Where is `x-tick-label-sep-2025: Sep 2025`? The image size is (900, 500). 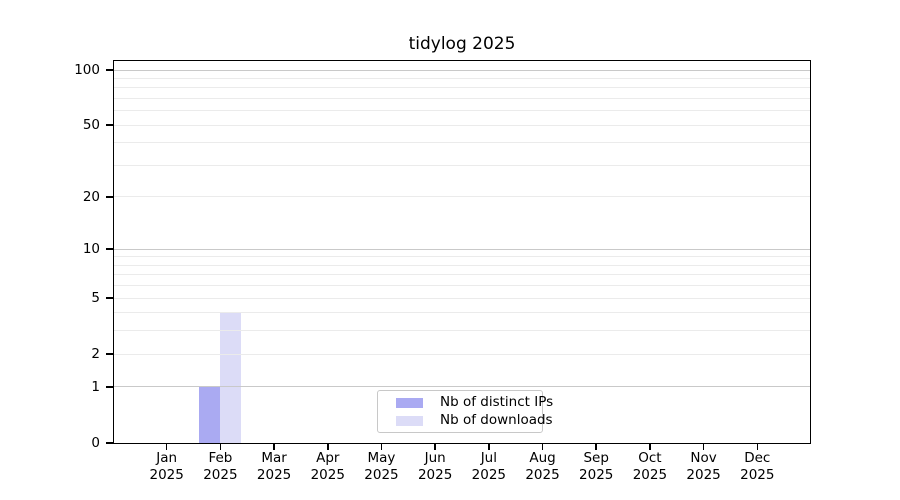 x-tick-label-sep-2025: Sep 2025 is located at coordinates (596, 467).